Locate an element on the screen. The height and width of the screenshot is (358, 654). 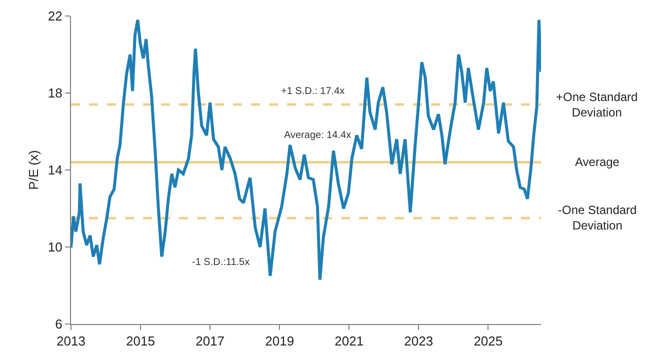
y-tick-label: 10 is located at coordinates (55, 247).